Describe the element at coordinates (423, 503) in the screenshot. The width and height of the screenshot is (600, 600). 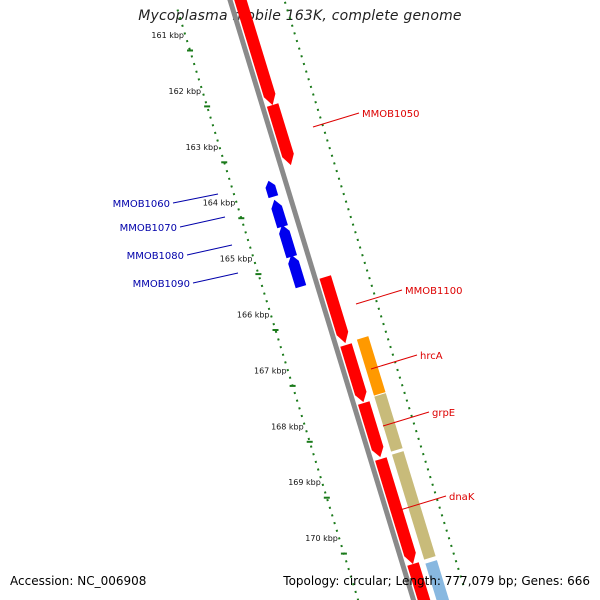
I see `gene-leader-line-dnaK` at that location.